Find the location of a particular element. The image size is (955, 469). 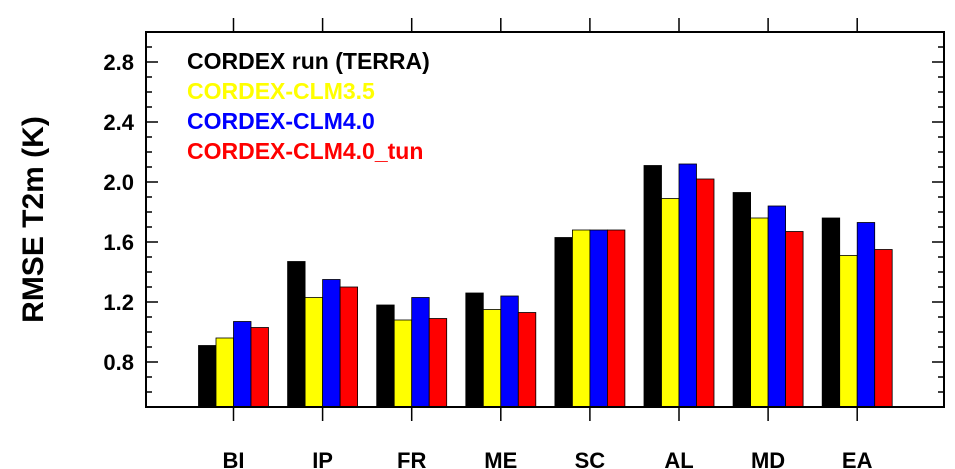

x-tick-label: IP is located at coordinates (322, 458).